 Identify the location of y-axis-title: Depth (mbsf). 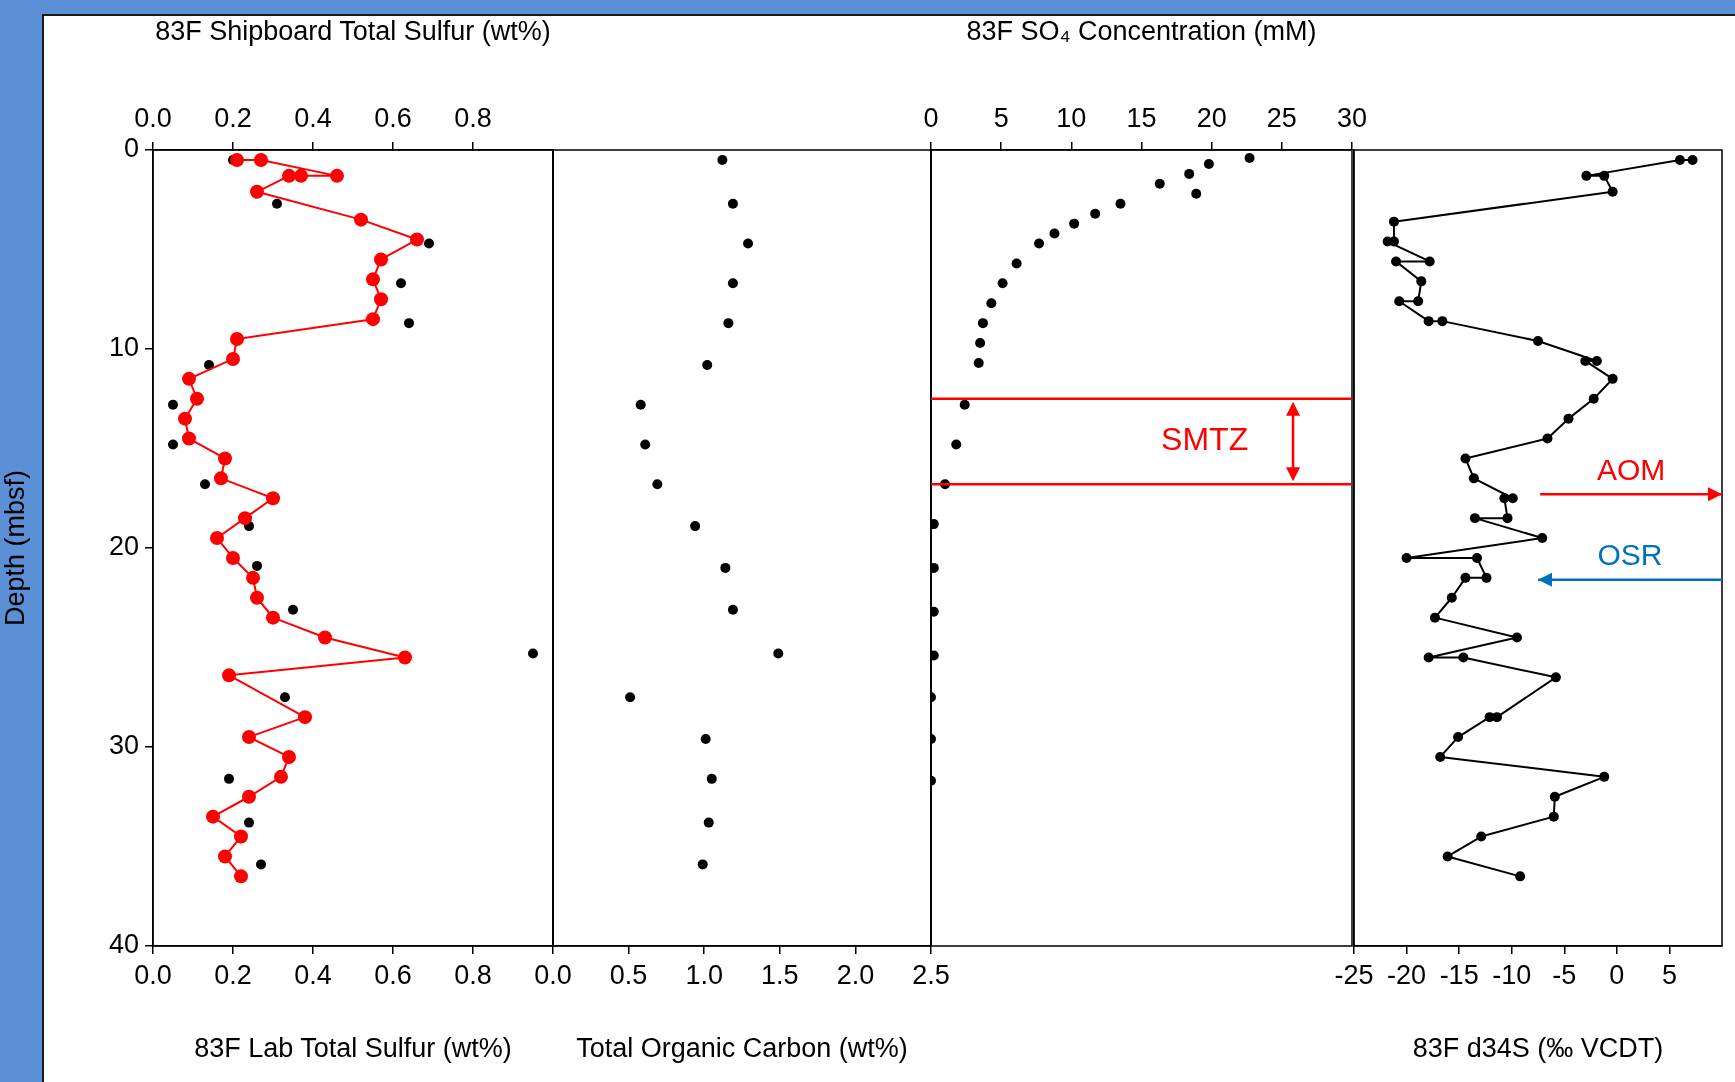
(15, 548).